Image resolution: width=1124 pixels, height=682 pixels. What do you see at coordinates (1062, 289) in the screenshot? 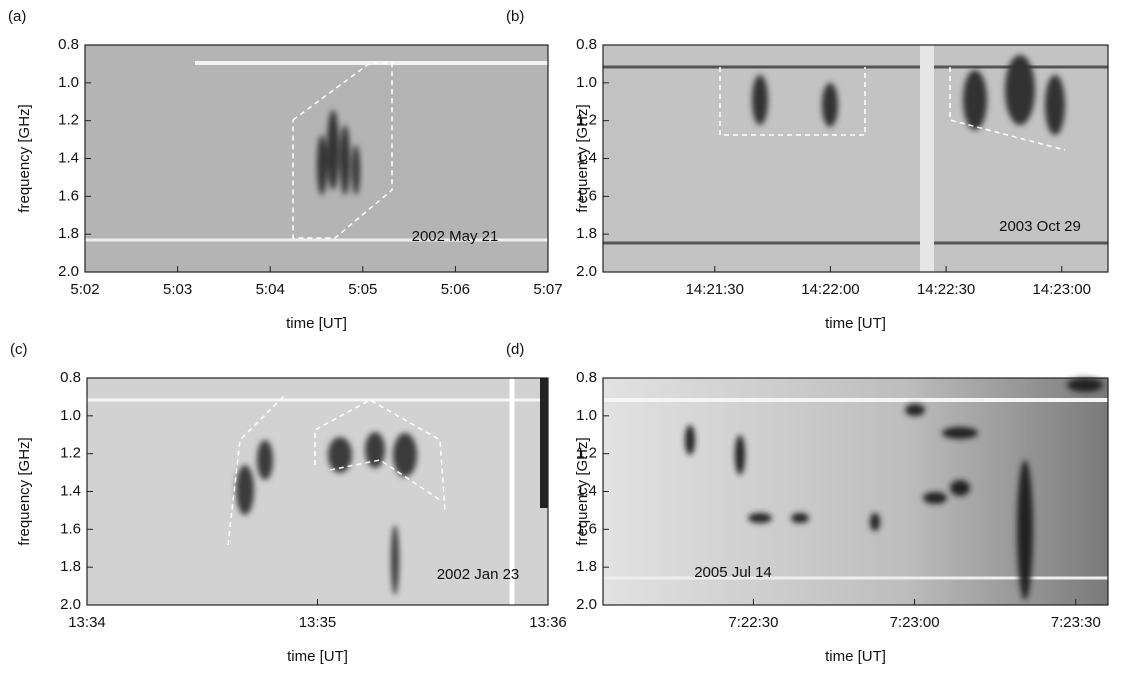
I see `x-tick-label: 14:23:00` at bounding box center [1062, 289].